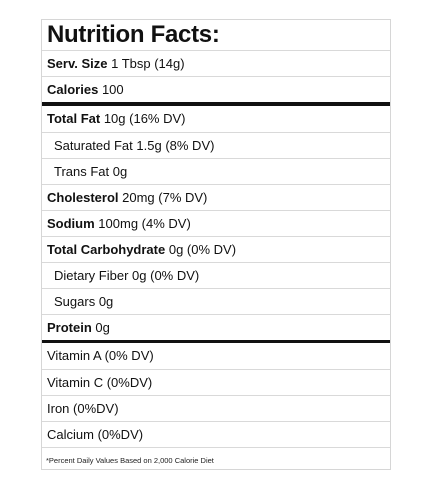  Describe the element at coordinates (112, 89) in the screenshot. I see `calories-value: 100` at that location.